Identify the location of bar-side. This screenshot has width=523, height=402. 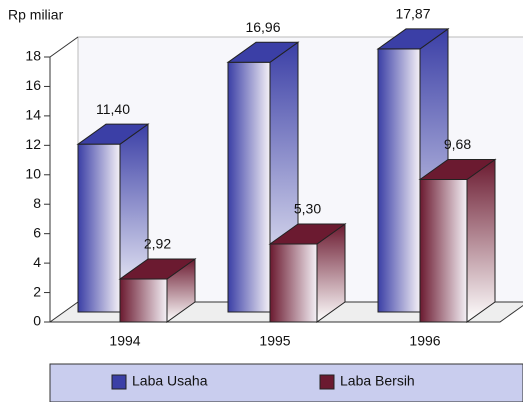
(481, 240).